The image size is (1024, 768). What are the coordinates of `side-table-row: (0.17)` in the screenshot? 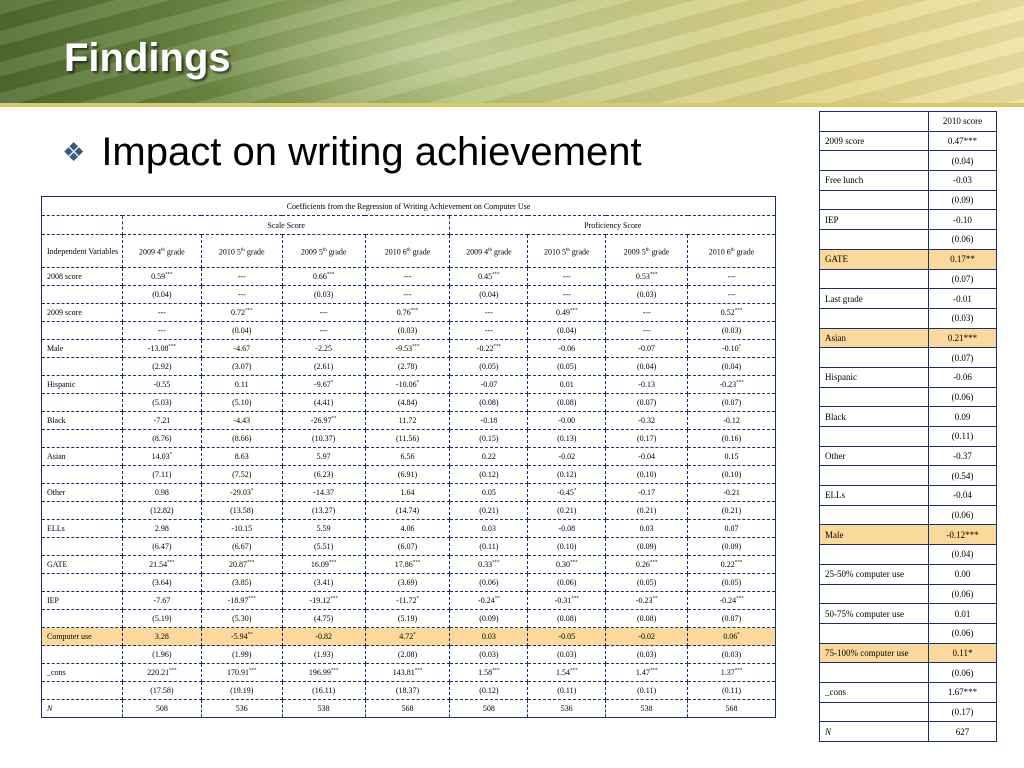 It's located at (908, 712).